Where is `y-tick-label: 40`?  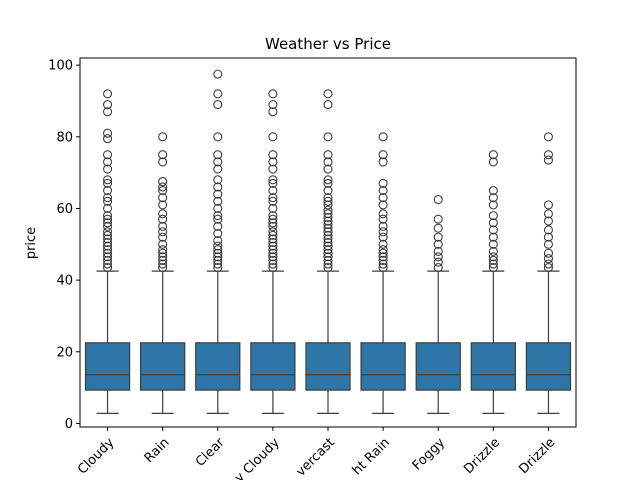
y-tick-label: 40 is located at coordinates (64, 281).